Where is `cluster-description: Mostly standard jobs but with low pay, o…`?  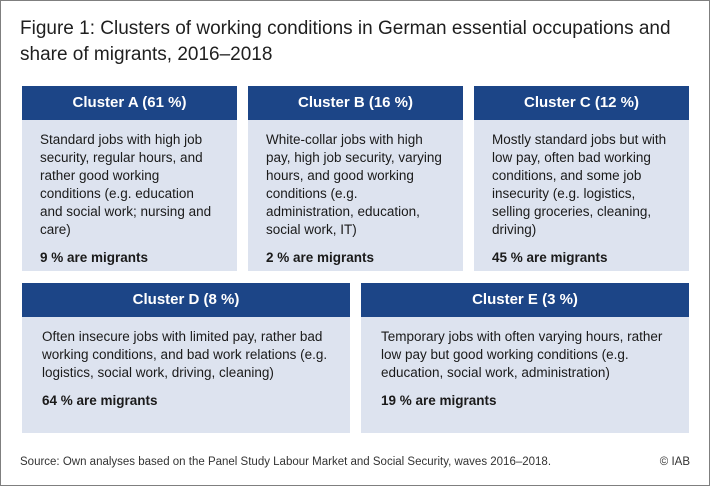 cluster-description: Mostly standard jobs but with low pay, o… is located at coordinates (579, 184).